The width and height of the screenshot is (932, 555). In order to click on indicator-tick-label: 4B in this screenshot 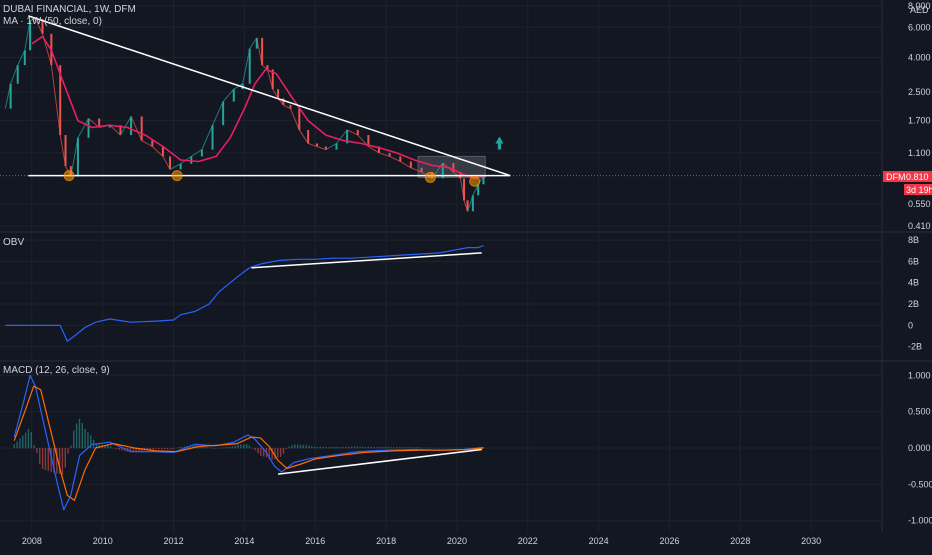, I will do `click(913, 283)`.